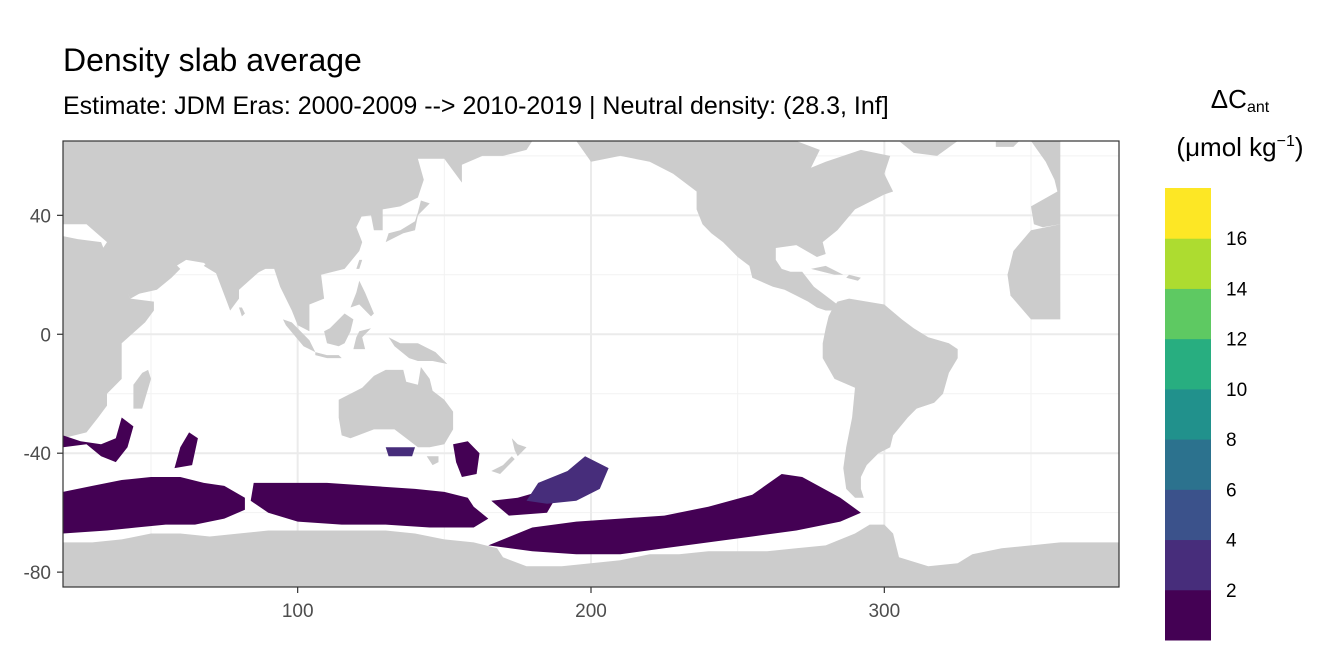 The image size is (1344, 672). I want to click on legend-unit-superscript: −1, so click(1285, 141).